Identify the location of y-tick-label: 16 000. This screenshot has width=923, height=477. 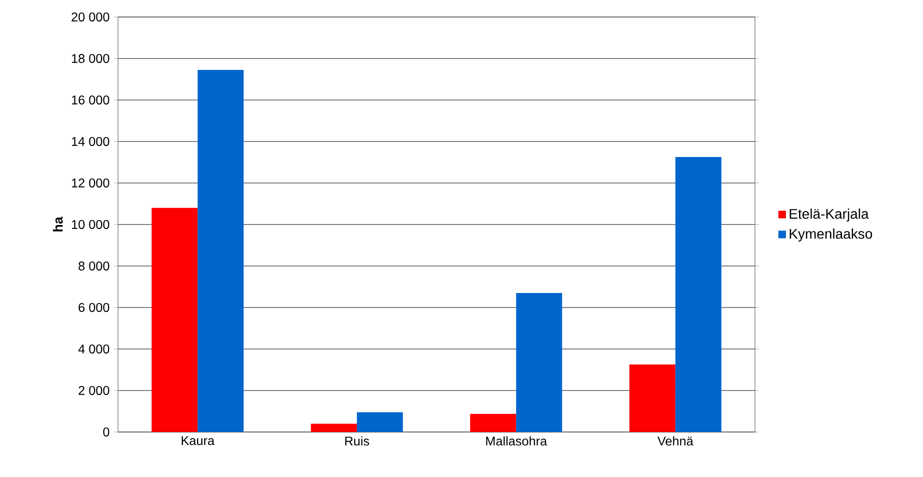
(91, 100).